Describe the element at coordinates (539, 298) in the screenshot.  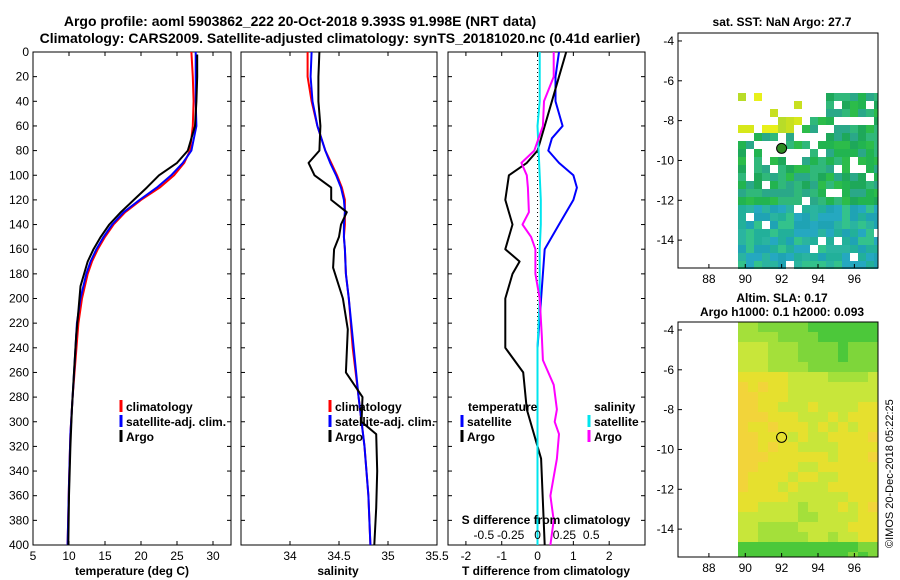
I see `series-line-s-satellite` at that location.